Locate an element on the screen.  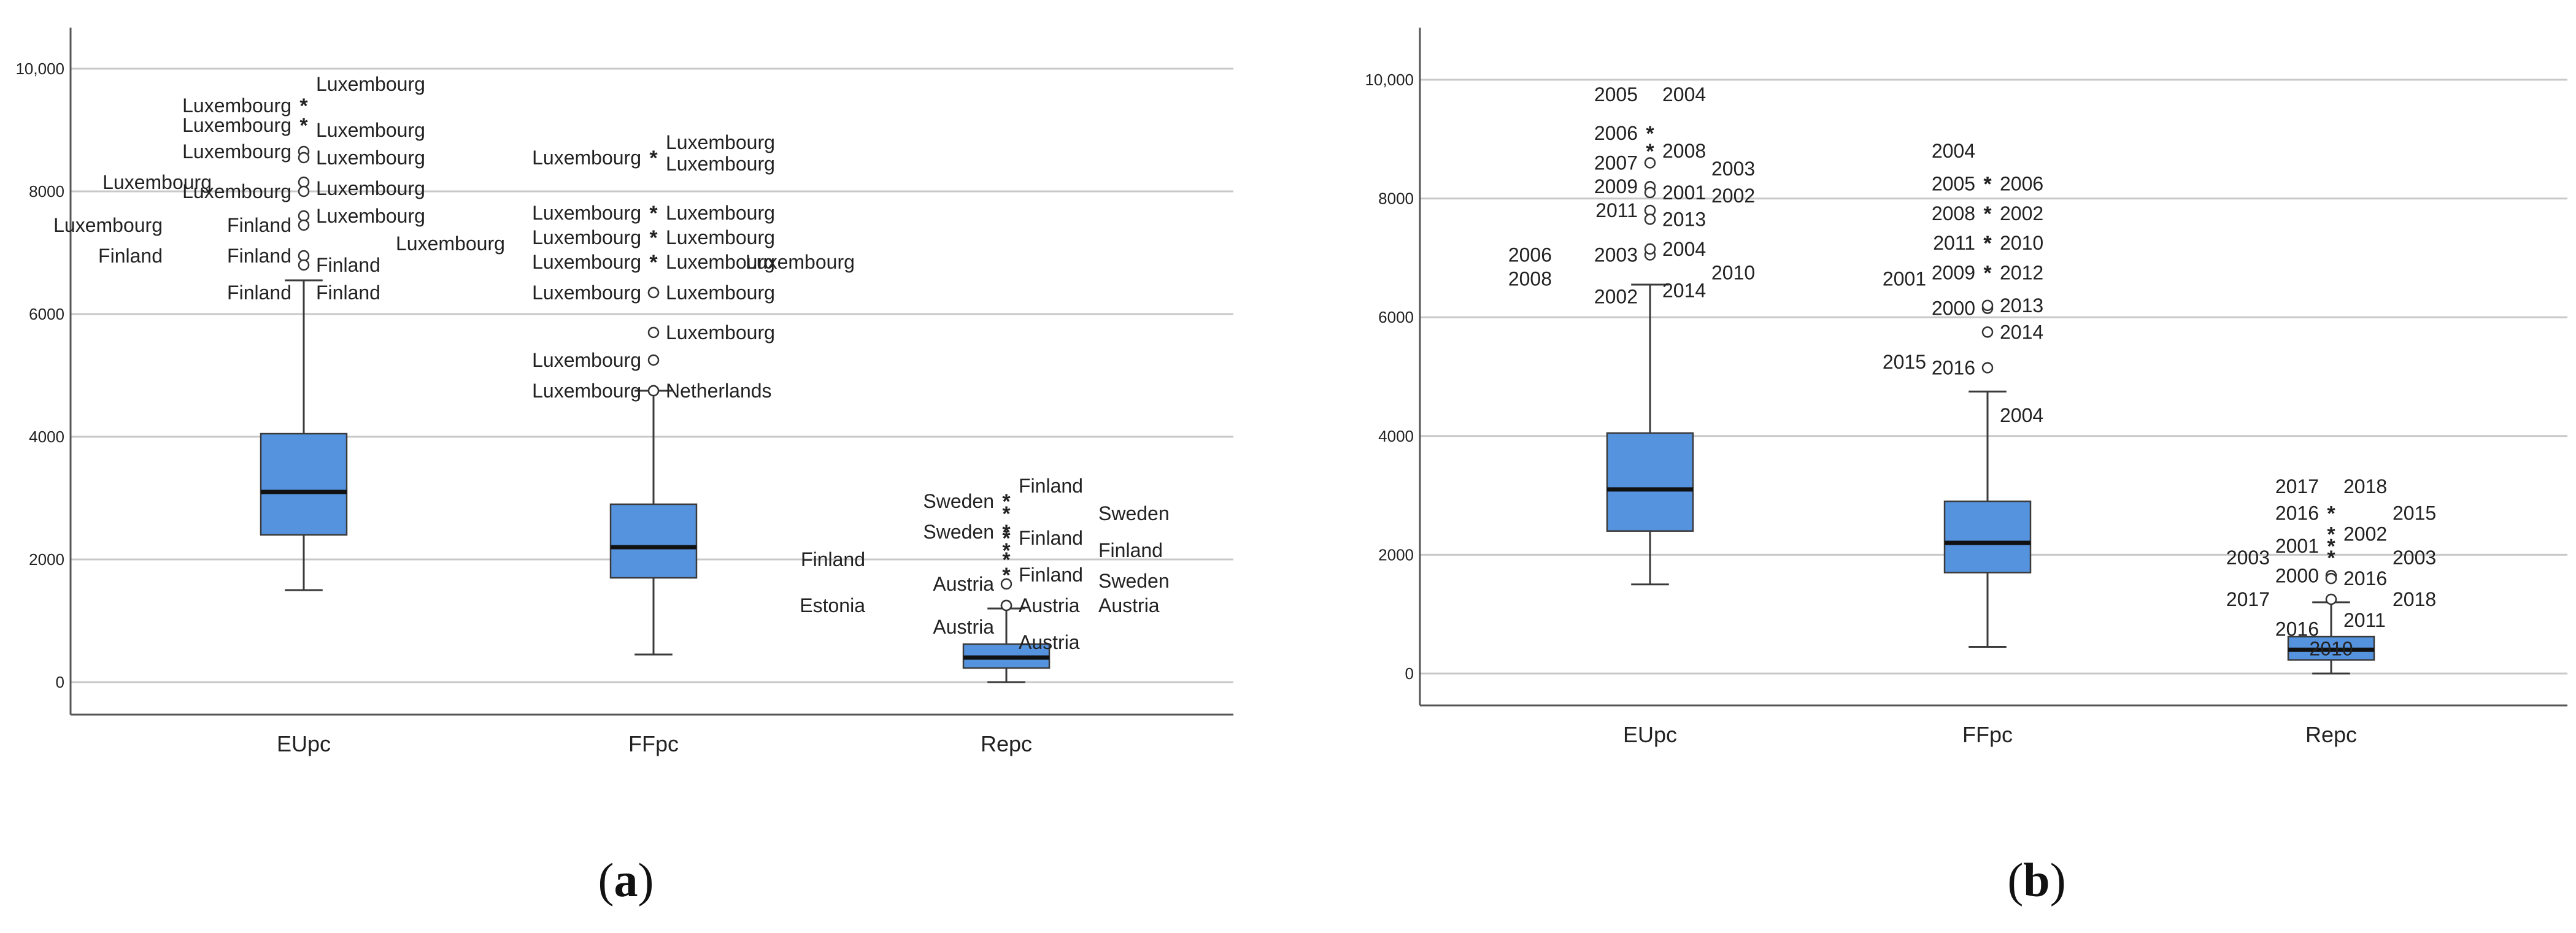
y-tick-label: 10,000 is located at coordinates (1389, 80).